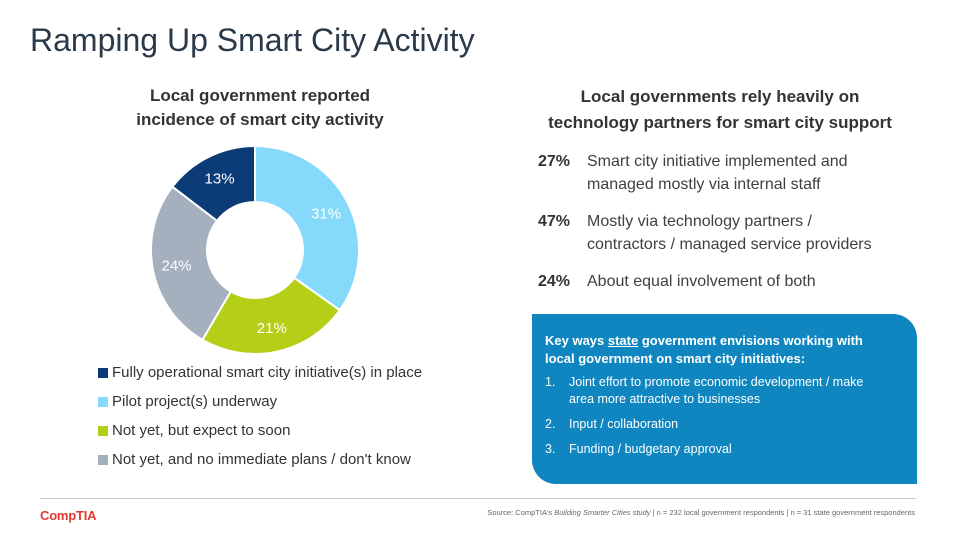 This screenshot has width=960, height=540. I want to click on comptia-logo: CompTIA, so click(68, 515).